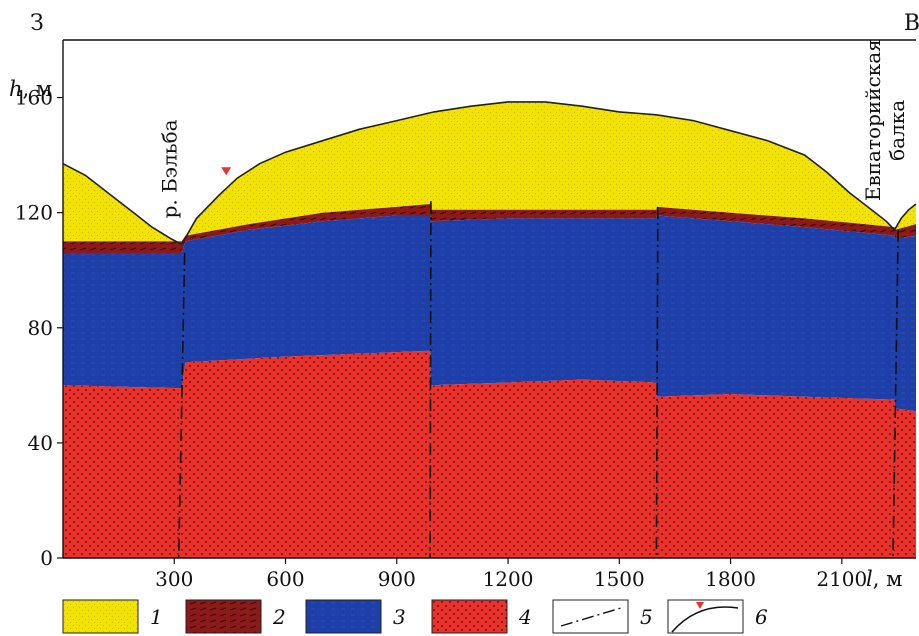 Image resolution: width=919 pixels, height=636 pixels. What do you see at coordinates (226, 171) in the screenshot?
I see `groundwater-marker` at bounding box center [226, 171].